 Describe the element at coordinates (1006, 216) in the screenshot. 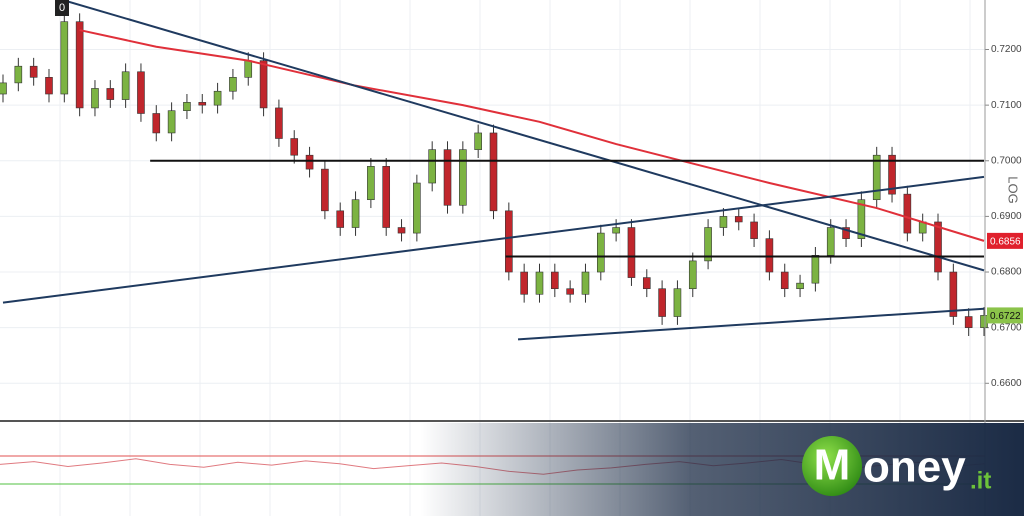

I see `y-tick-label: 0.6900` at that location.